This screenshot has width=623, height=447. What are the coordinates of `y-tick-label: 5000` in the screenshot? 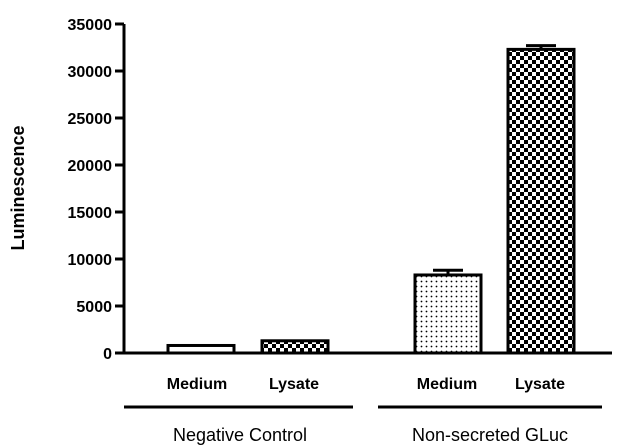 It's located at (94, 307).